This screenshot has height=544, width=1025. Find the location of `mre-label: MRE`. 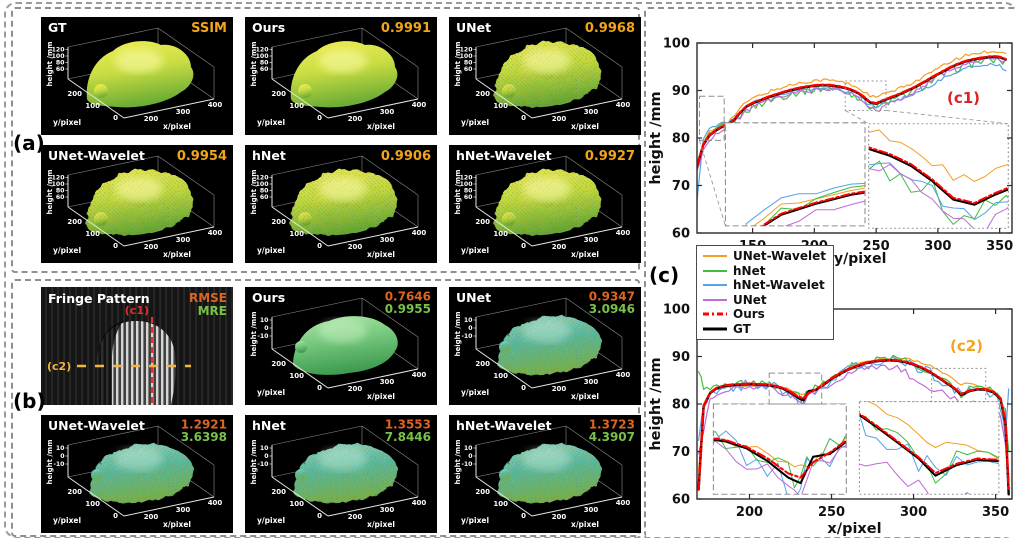

mre-label: MRE is located at coordinates (212, 311).